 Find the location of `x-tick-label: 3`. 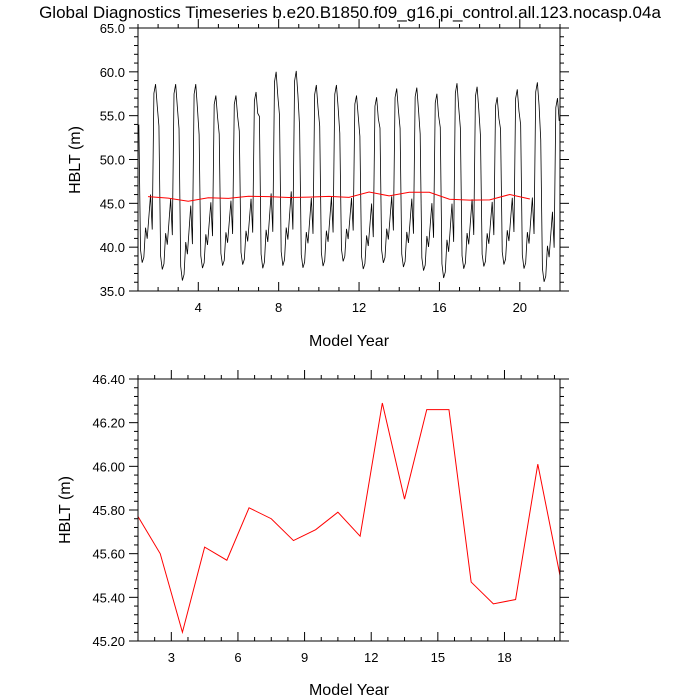

x-tick-label: 3 is located at coordinates (171, 657).